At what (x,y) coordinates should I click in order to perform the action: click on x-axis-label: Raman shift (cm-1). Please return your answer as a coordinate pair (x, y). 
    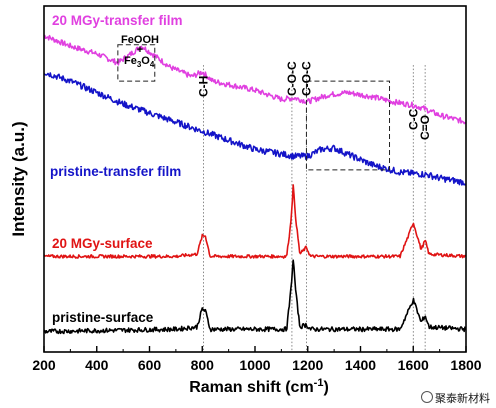
    Looking at the image, I should click on (259, 386).